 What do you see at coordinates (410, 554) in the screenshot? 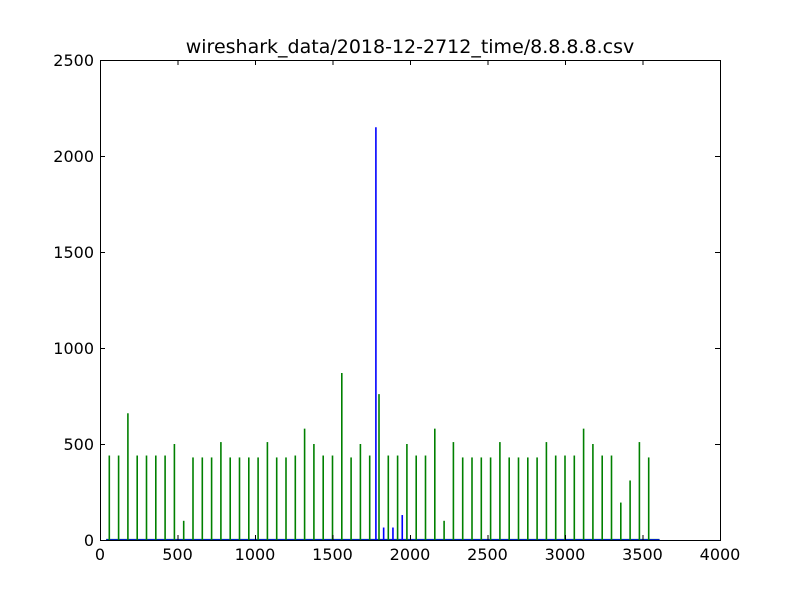
I see `x-tick-label-4: 2000` at bounding box center [410, 554].